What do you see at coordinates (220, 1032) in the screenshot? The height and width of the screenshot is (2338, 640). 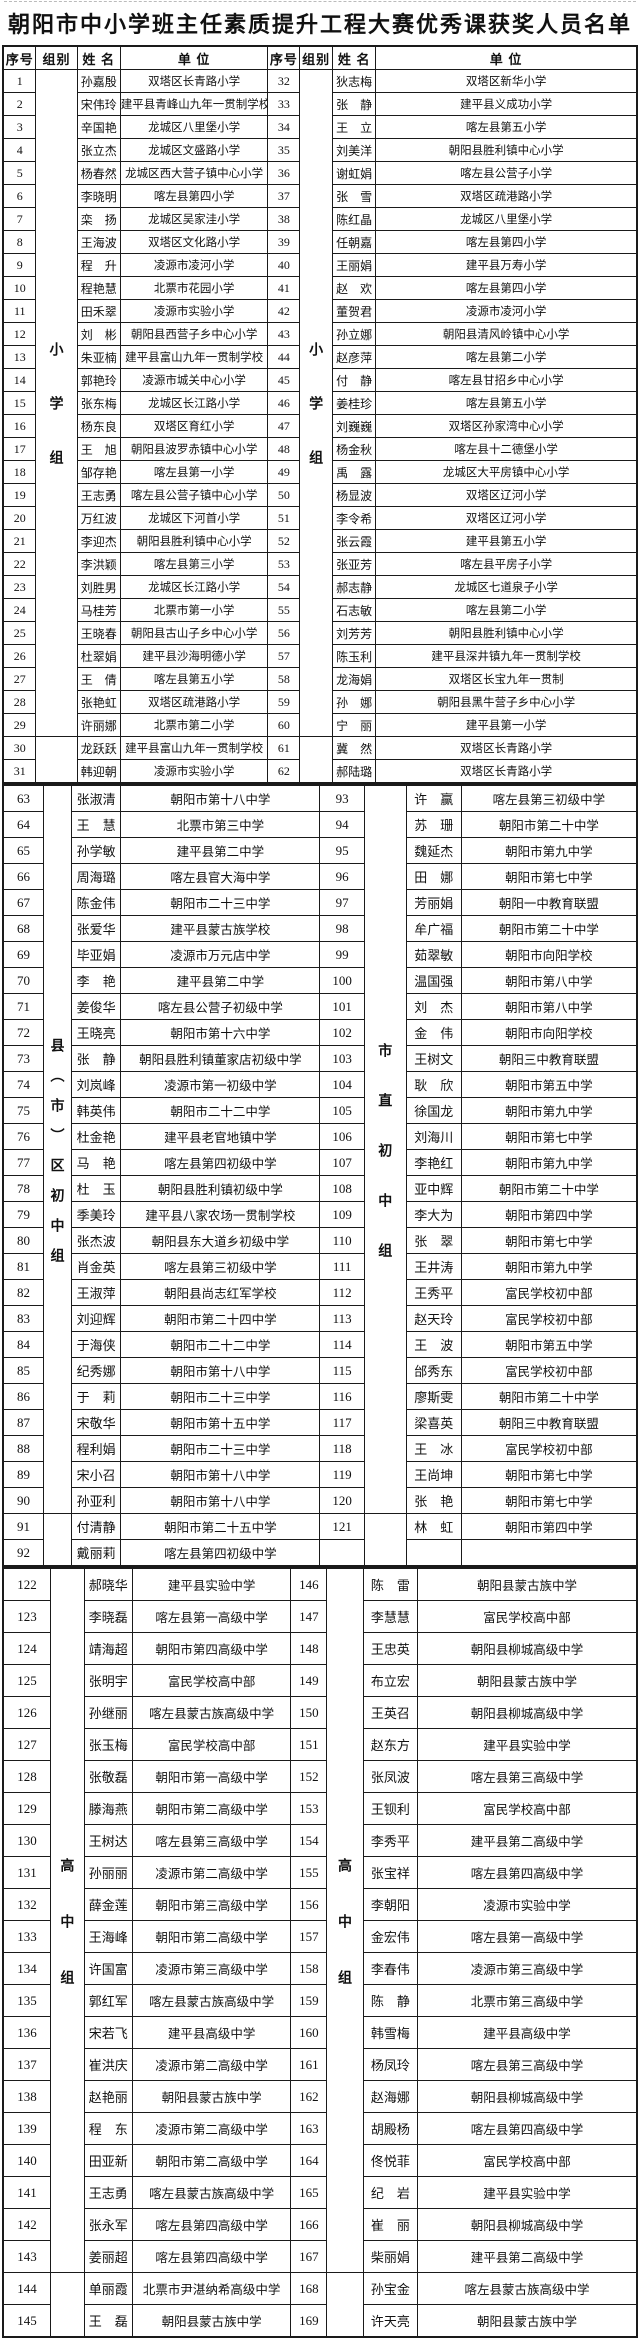 I see `unit-left: 朝阳市第十六中学` at bounding box center [220, 1032].